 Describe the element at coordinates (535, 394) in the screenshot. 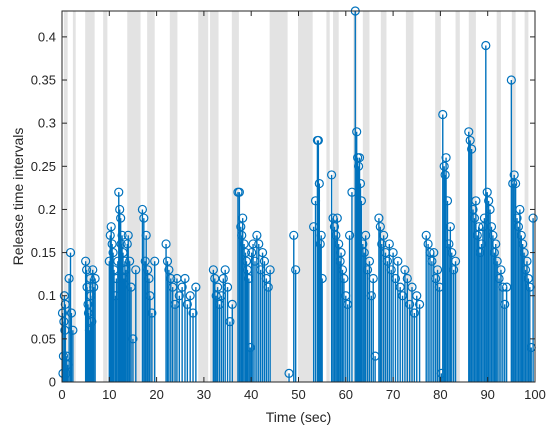

I see `x-tick-label: 100` at that location.